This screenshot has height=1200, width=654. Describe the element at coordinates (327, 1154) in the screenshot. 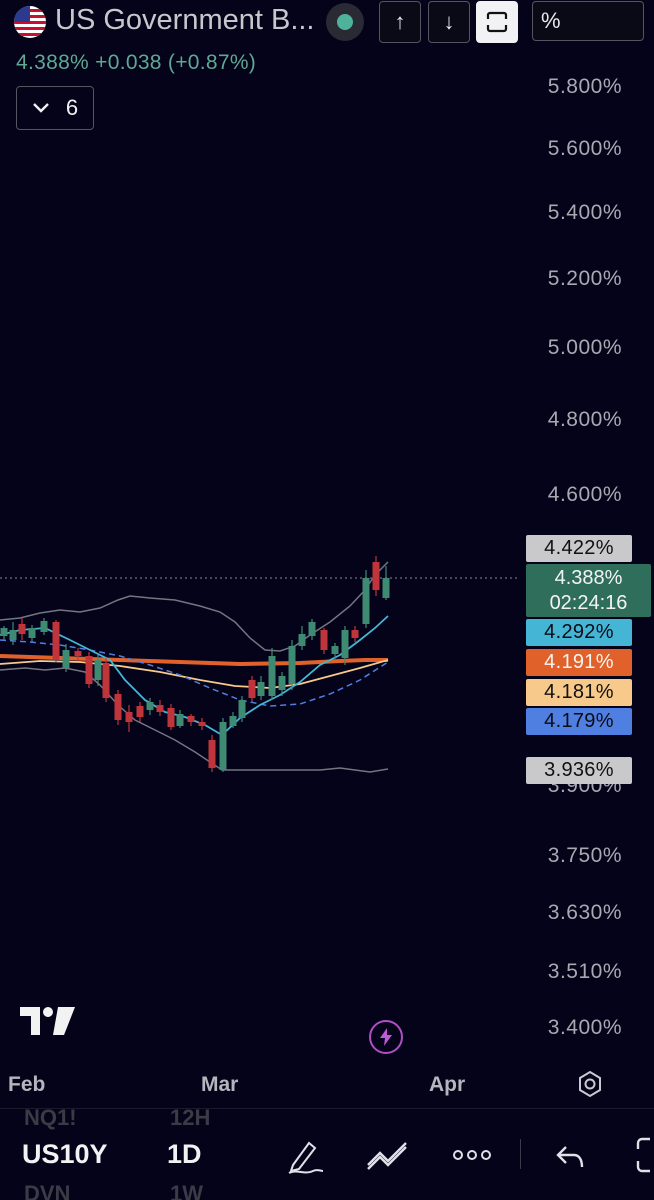

I see `bottom-toolbar: NQ1! 12H DVN 1W US10Y 1D` at that location.